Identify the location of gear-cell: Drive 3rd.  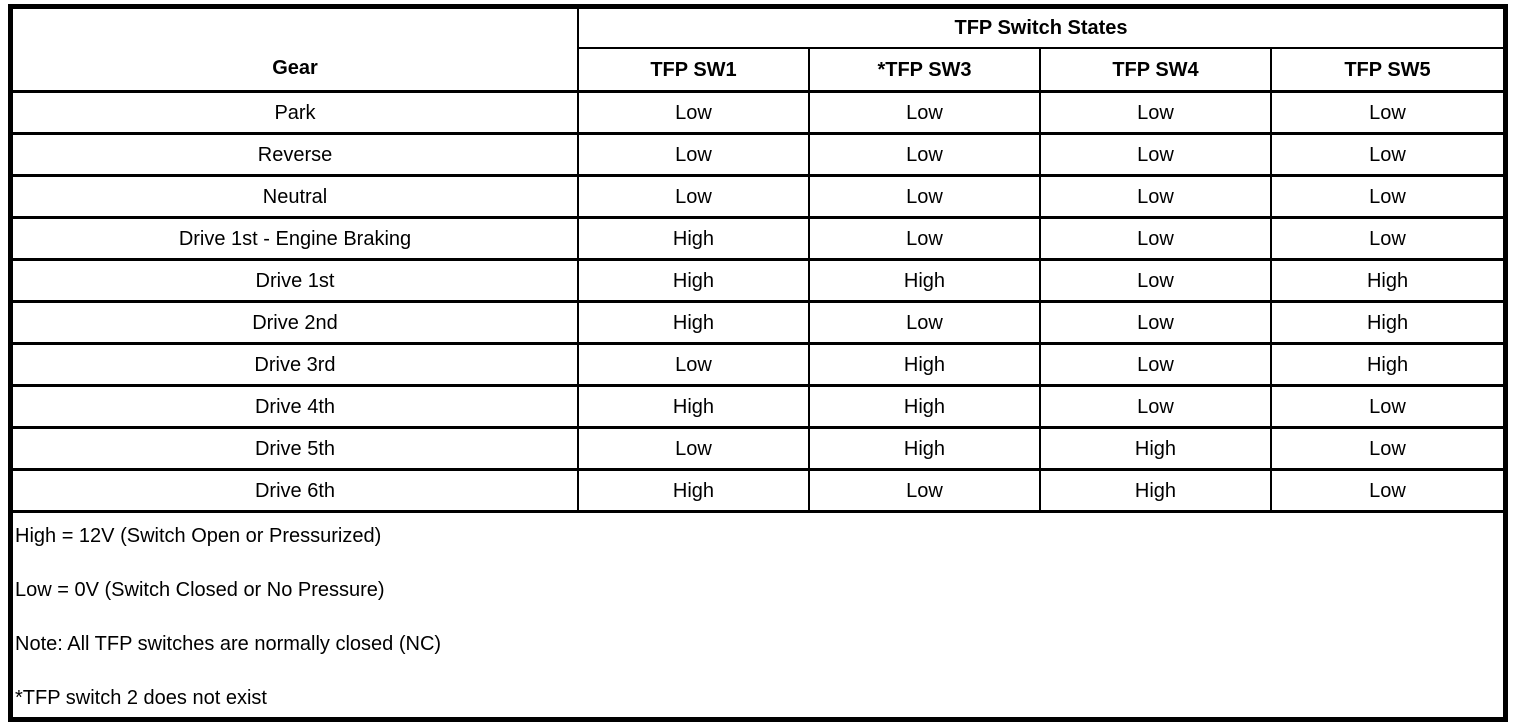
(295, 365).